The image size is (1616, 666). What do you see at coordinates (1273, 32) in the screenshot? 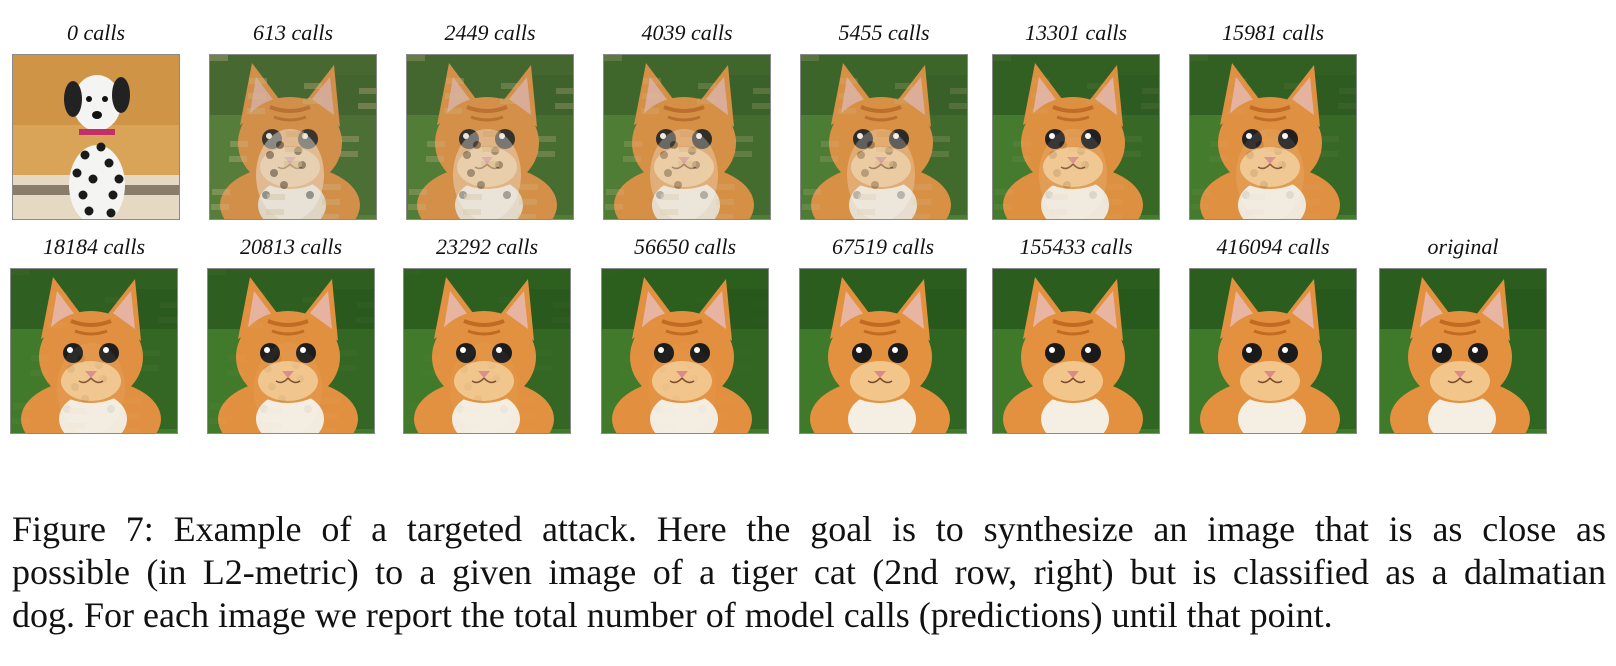
I see `panel-label: 15981 calls` at bounding box center [1273, 32].